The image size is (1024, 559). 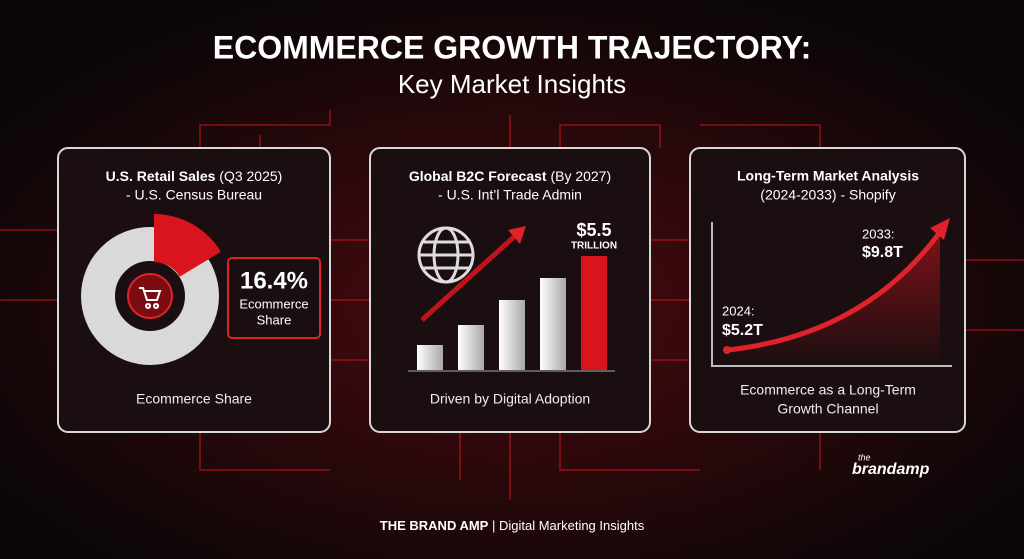 I want to click on globe-icon, so click(x=446, y=255).